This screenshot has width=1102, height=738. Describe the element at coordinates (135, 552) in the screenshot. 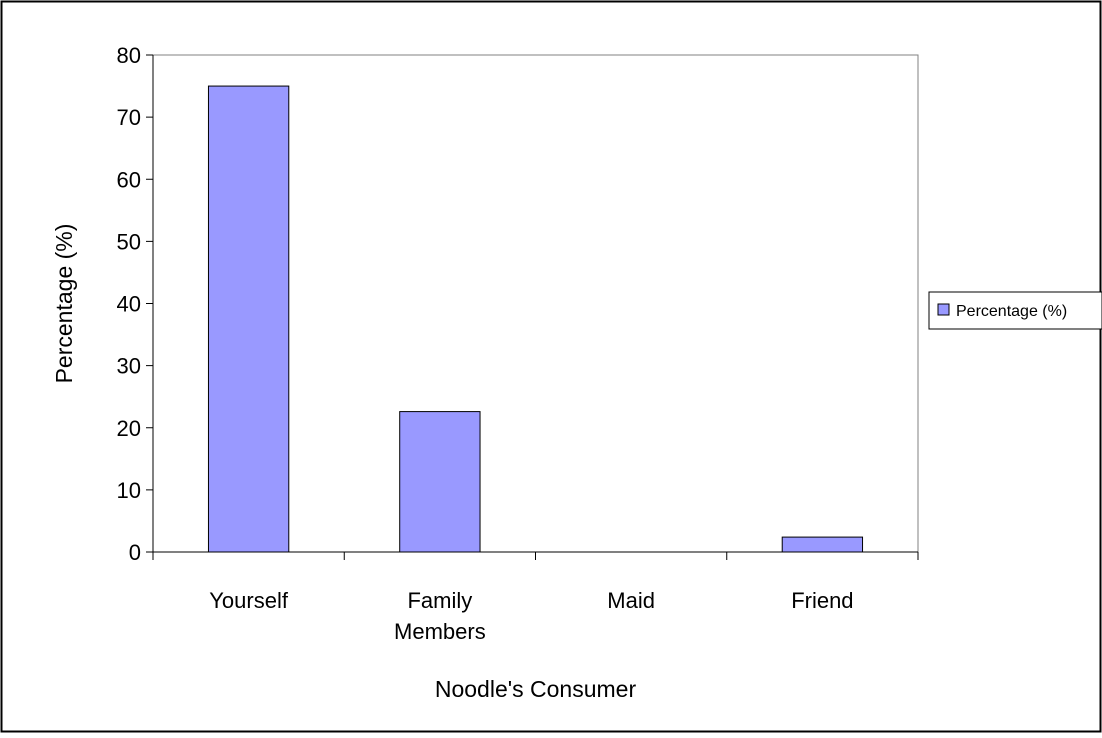

I see `y-tick-label-0: 0` at that location.